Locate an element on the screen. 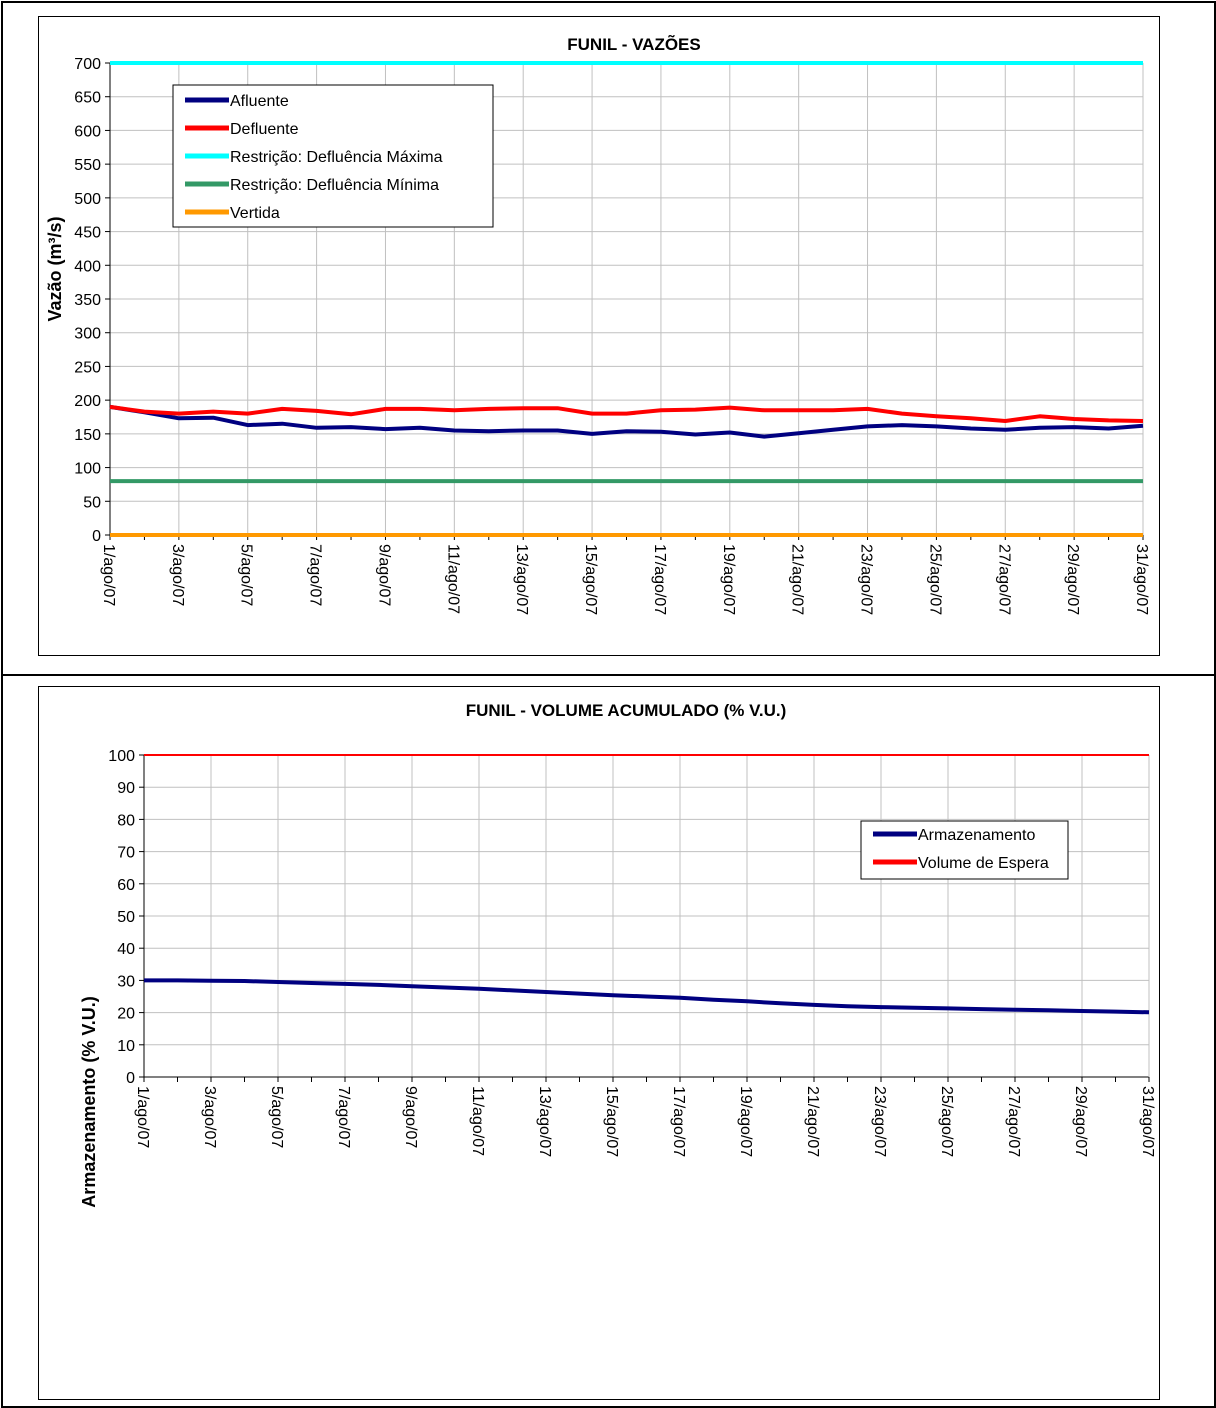  legend-label: Armazenamento is located at coordinates (976, 835).